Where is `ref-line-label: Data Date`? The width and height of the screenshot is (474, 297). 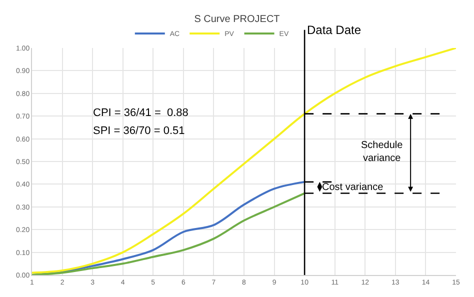 ref-line-label: Data Date is located at coordinates (334, 30).